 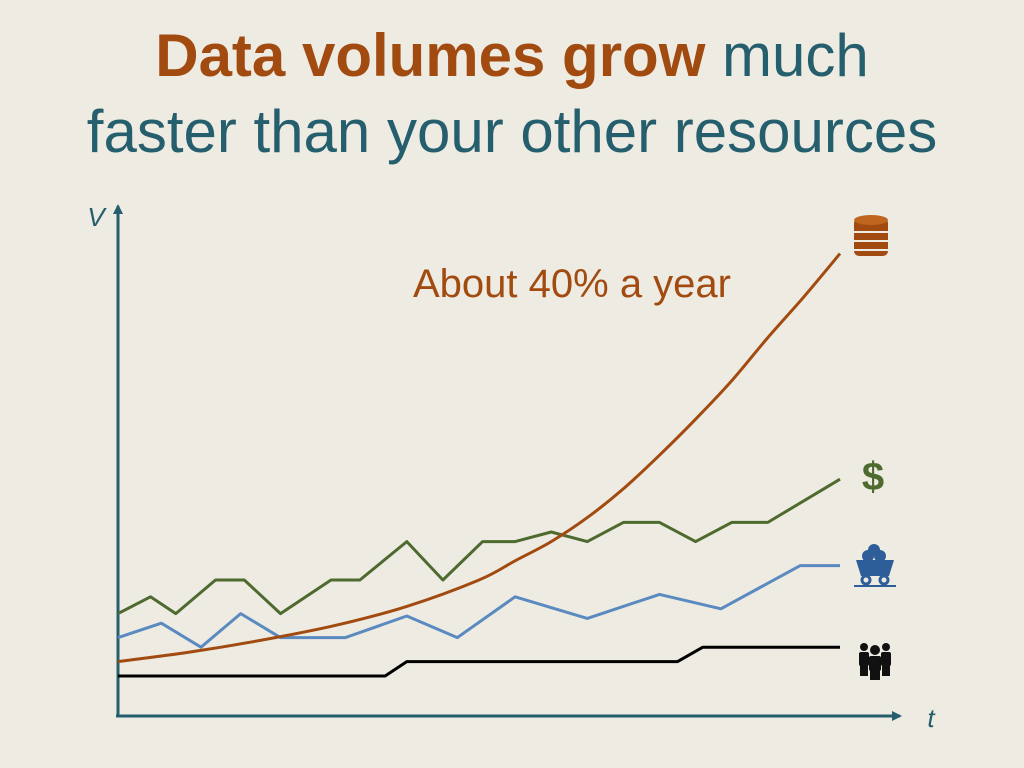 What do you see at coordinates (478, 606) in the screenshot?
I see `mine-cart-series-line` at bounding box center [478, 606].